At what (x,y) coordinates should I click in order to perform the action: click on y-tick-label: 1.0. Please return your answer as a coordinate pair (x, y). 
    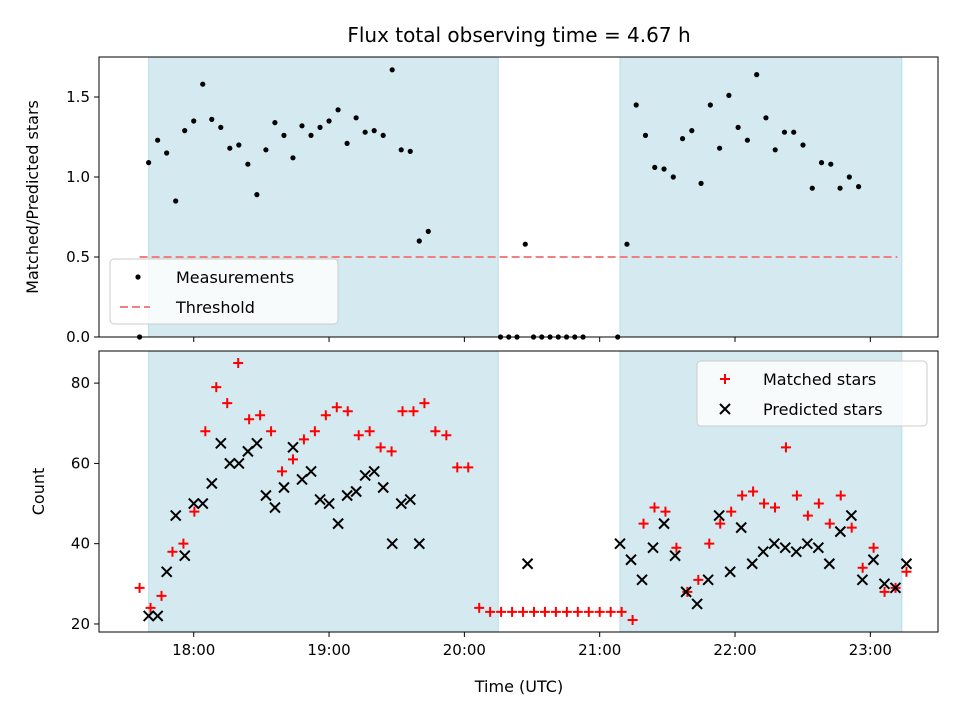
    Looking at the image, I should click on (78, 177).